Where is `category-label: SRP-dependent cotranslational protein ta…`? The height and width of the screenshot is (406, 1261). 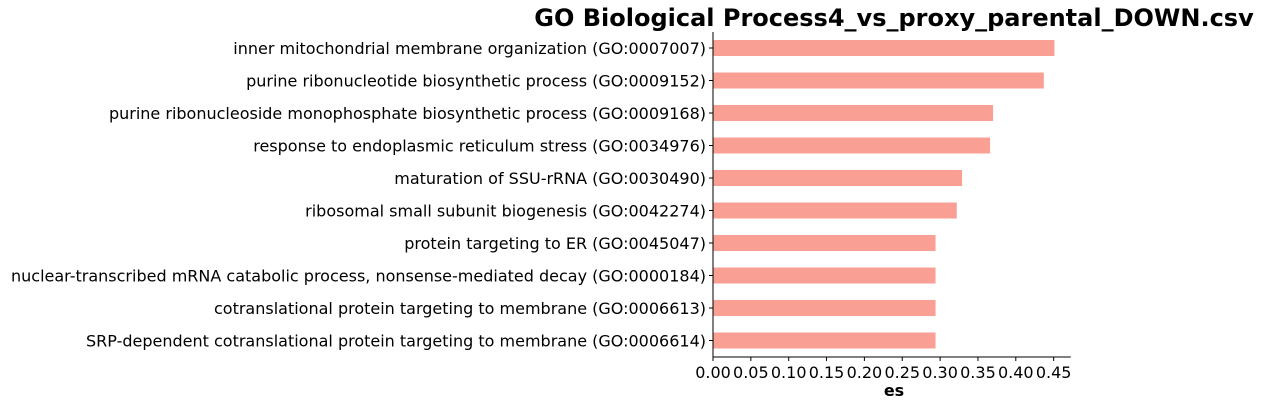 category-label: SRP-dependent cotranslational protein ta… is located at coordinates (396, 341).